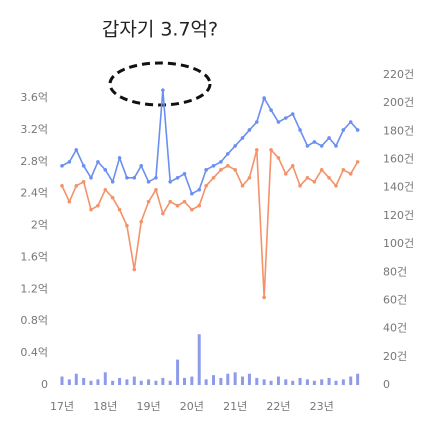 Image resolution: width=428 pixels, height=425 pixels. What do you see at coordinates (34, 97) in the screenshot?
I see `y-tick-label: 3.6억` at bounding box center [34, 97].